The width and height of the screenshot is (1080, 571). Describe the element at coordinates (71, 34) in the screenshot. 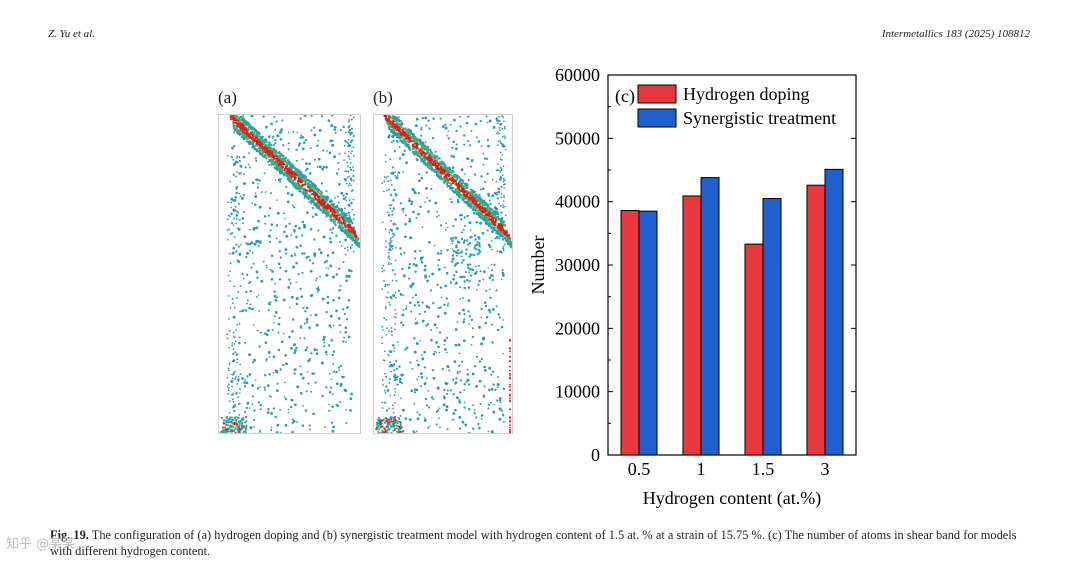

I see `running-header-authors: Z. Yu et al.` at that location.